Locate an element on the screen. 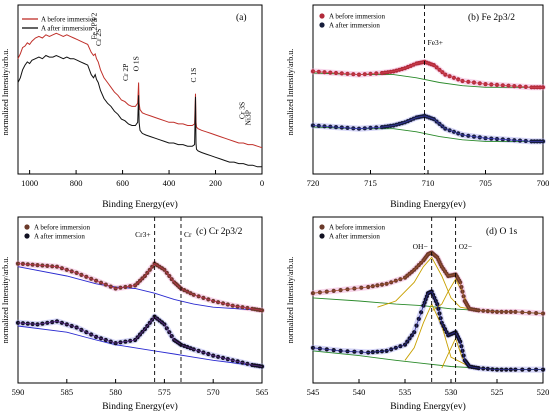 This screenshot has height=411, width=550. panel-c-xlabel: Binding Energy(ev) is located at coordinates (140, 406).